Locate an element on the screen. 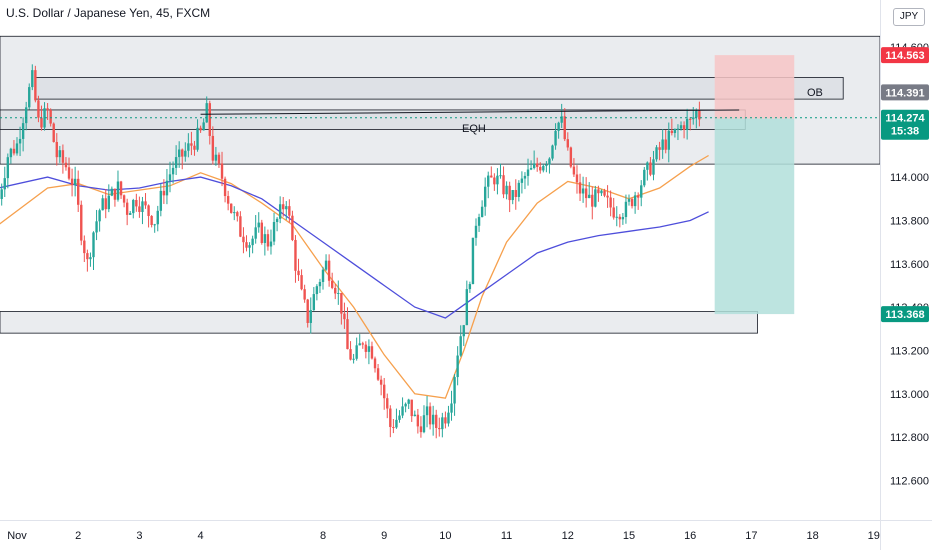  time-tick-label: 2 is located at coordinates (78, 536).